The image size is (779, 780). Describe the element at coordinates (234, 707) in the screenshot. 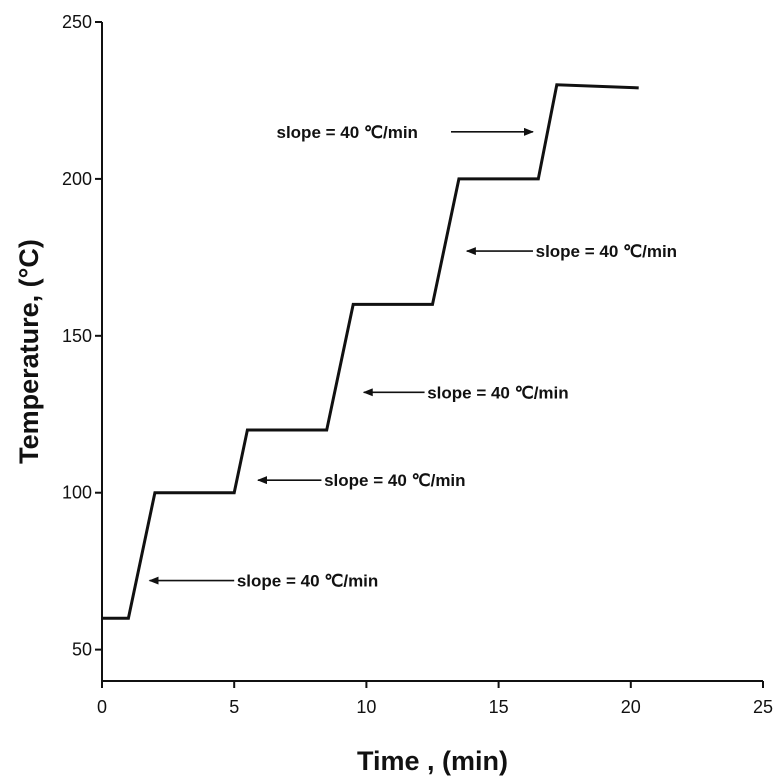

I see `x-tick-label: 5` at that location.